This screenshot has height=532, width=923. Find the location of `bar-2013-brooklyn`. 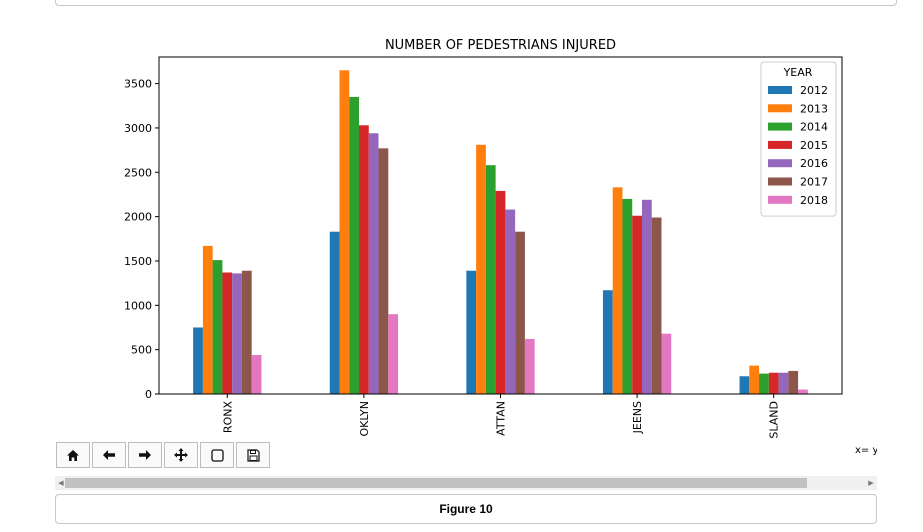

bar-2013-brooklyn is located at coordinates (344, 232).